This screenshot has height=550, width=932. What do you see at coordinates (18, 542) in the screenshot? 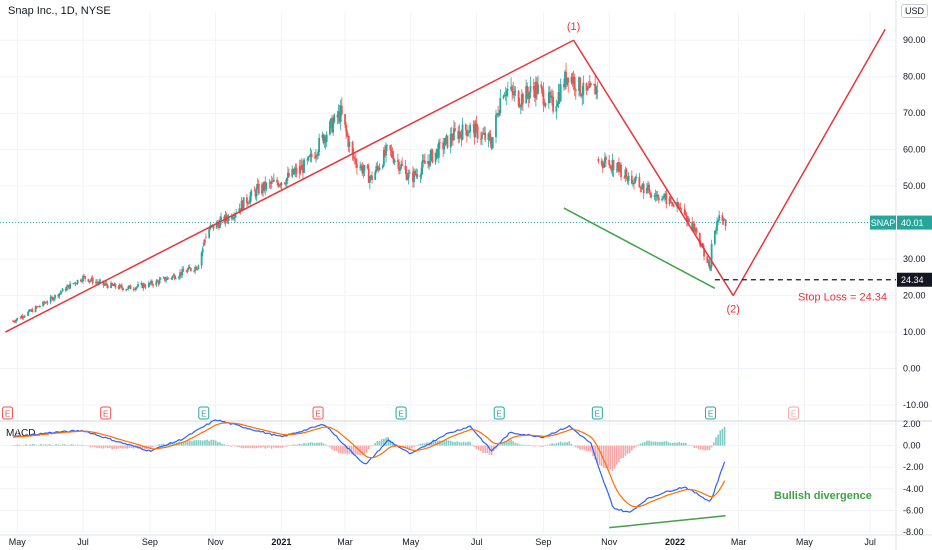
I see `time-axis-tick: May` at bounding box center [18, 542].